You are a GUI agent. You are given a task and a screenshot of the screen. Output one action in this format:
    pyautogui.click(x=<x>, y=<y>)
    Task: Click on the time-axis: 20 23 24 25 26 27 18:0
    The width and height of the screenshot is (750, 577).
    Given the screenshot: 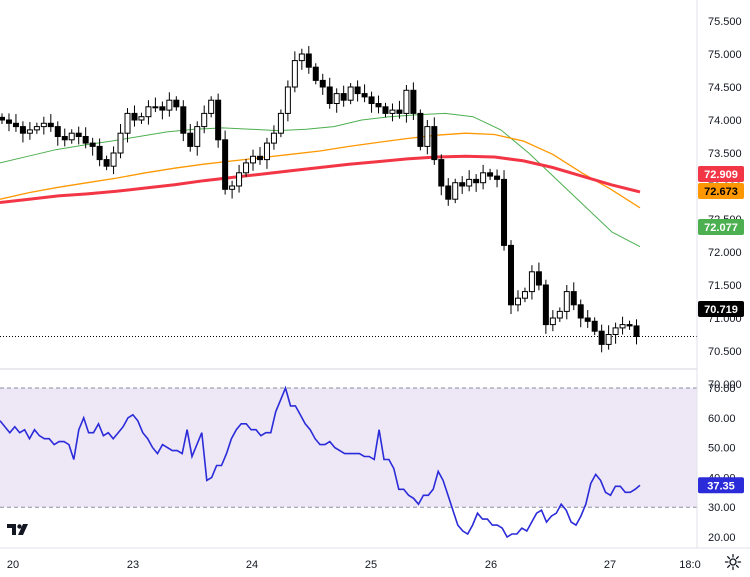 What is the action you would take?
    pyautogui.click(x=354, y=565)
    